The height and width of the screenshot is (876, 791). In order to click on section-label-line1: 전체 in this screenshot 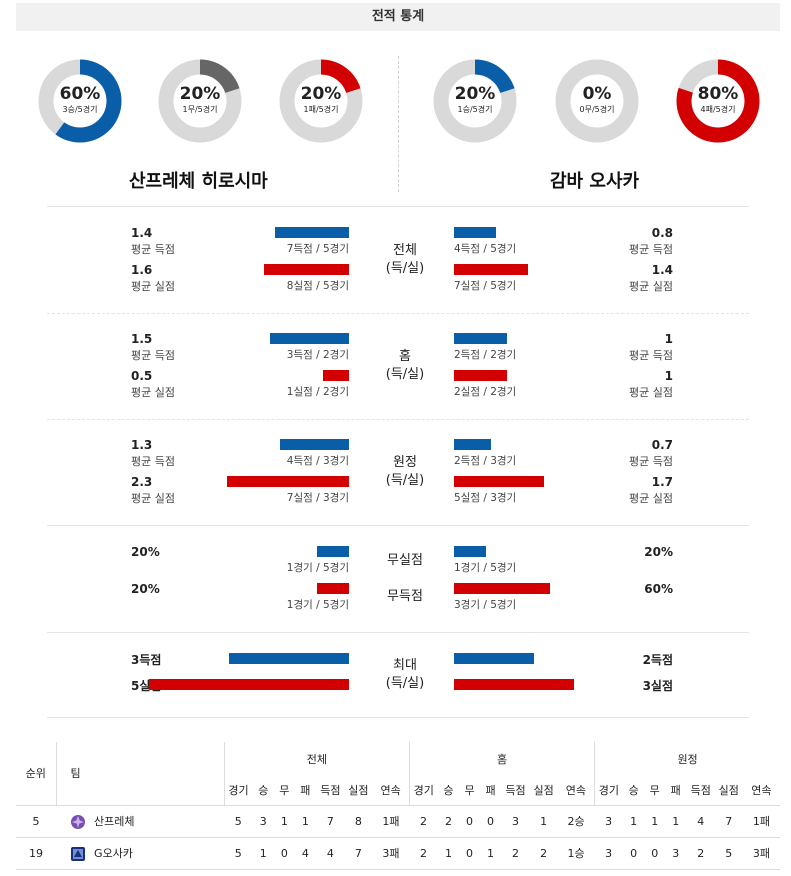, I will do `click(405, 250)`.